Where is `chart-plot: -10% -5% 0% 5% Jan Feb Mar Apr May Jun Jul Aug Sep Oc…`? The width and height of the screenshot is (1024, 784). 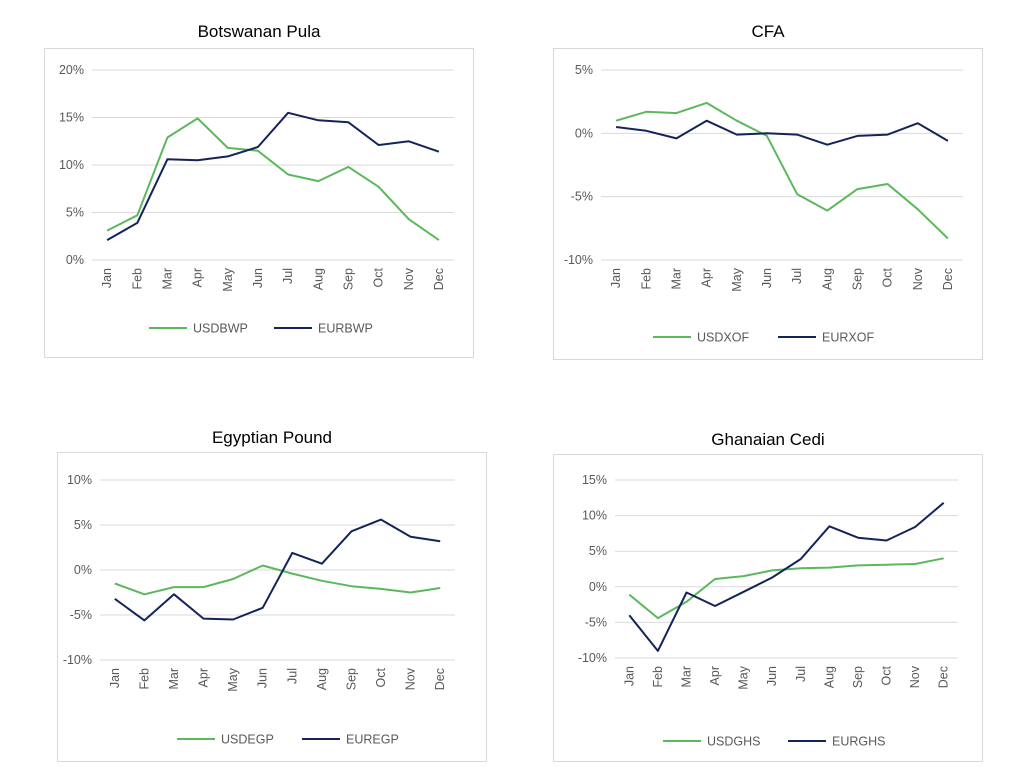 chart-plot: -10% -5% 0% 5% Jan Feb Mar Apr May Jun Jul Aug Sep Oc… is located at coordinates (763, 204).